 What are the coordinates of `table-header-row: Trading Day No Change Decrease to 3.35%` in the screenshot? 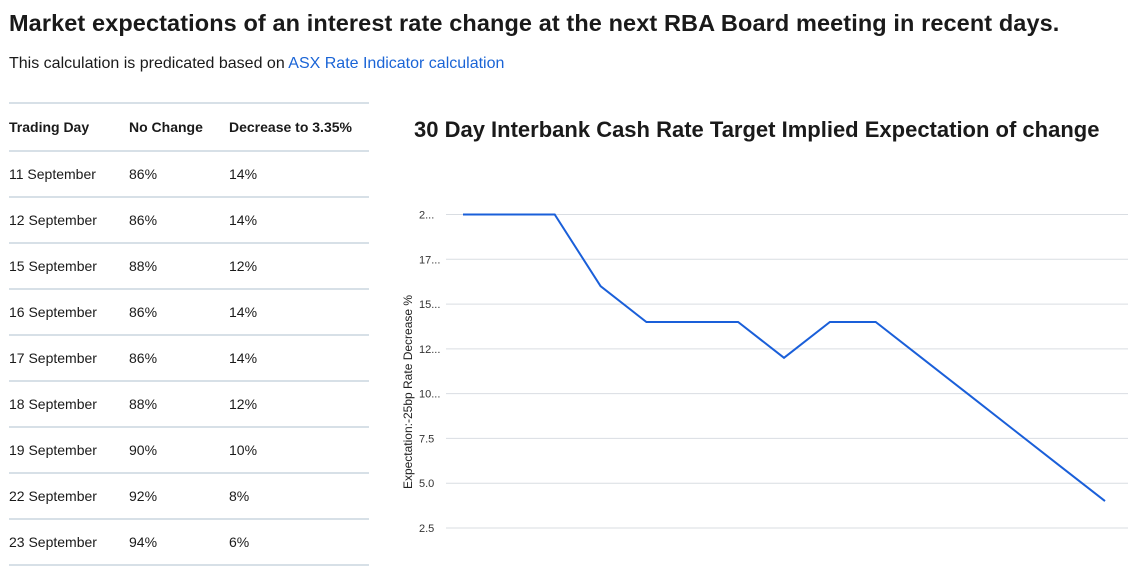 It's located at (189, 127).